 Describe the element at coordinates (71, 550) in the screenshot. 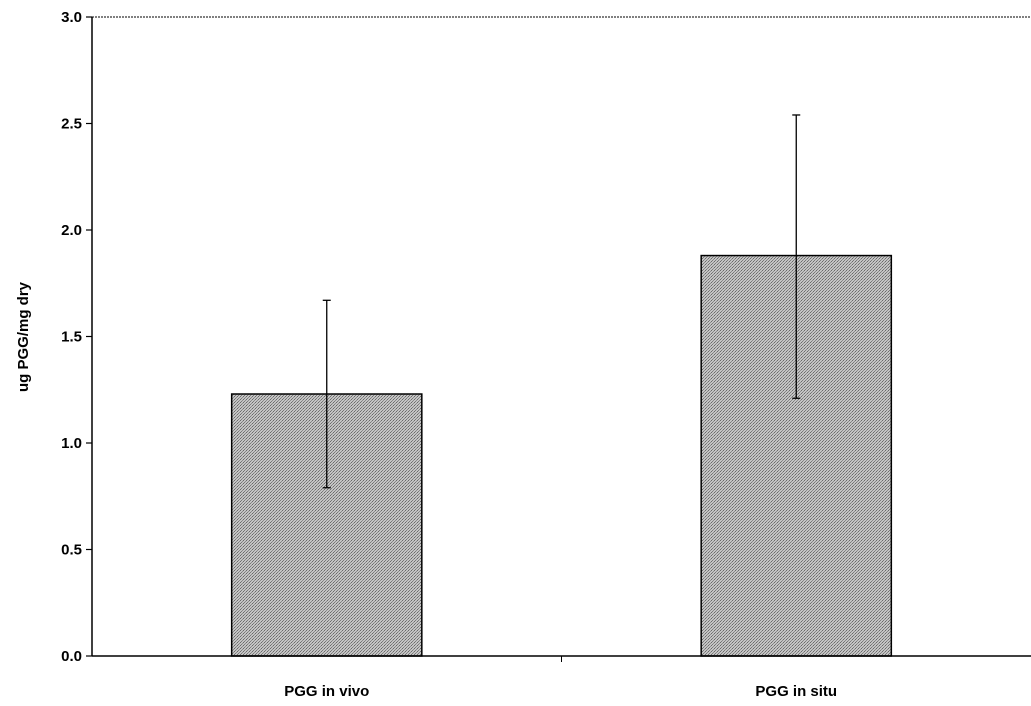

I see `y-tick-label-1: 0.5` at that location.